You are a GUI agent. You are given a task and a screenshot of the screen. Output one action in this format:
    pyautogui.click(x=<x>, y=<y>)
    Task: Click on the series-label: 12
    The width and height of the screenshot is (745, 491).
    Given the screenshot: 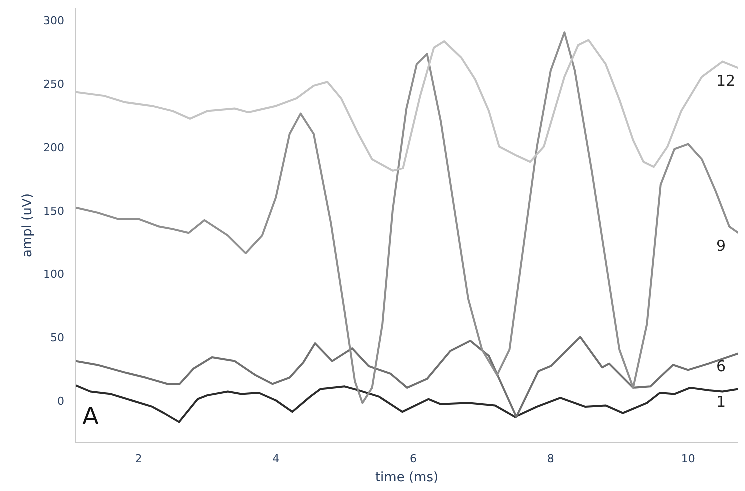 What is the action you would take?
    pyautogui.click(x=726, y=81)
    